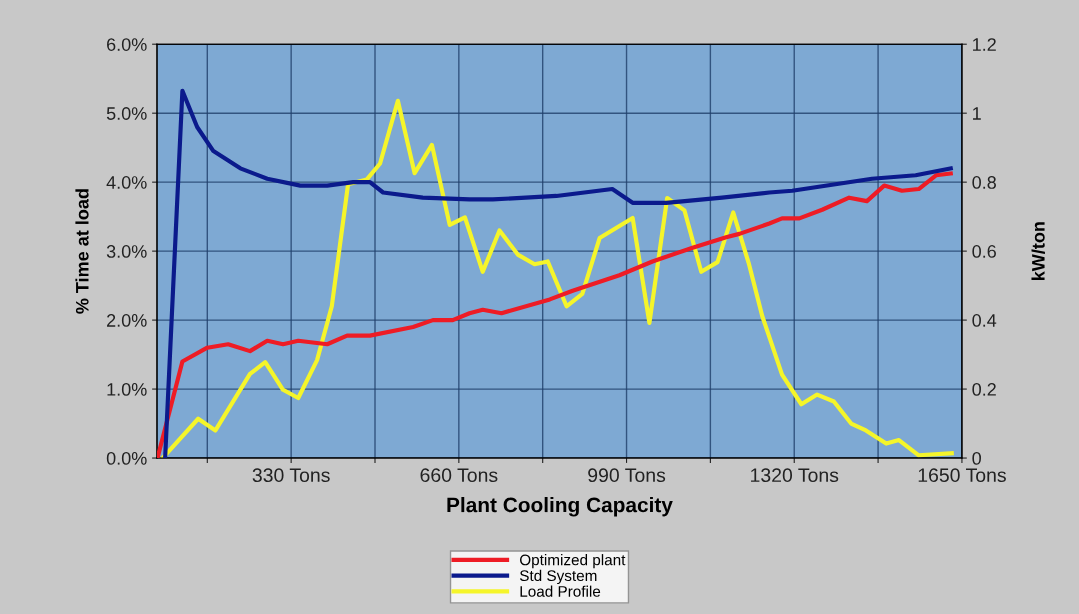  Describe the element at coordinates (127, 389) in the screenshot. I see `y-tick-label: 1.0%` at that location.